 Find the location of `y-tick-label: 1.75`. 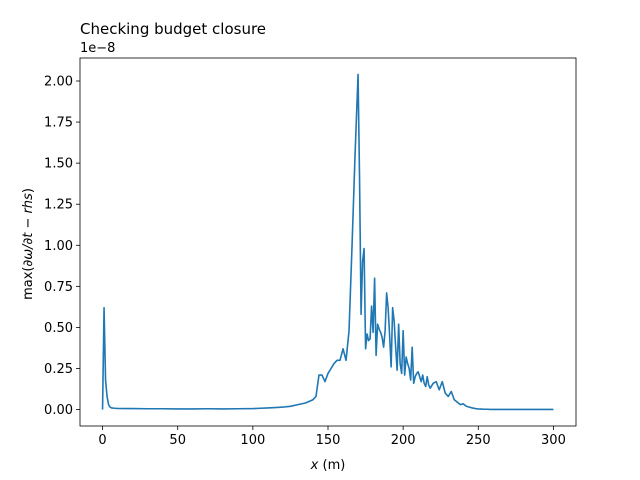

y-tick-label: 1.75 is located at coordinates (58, 123).